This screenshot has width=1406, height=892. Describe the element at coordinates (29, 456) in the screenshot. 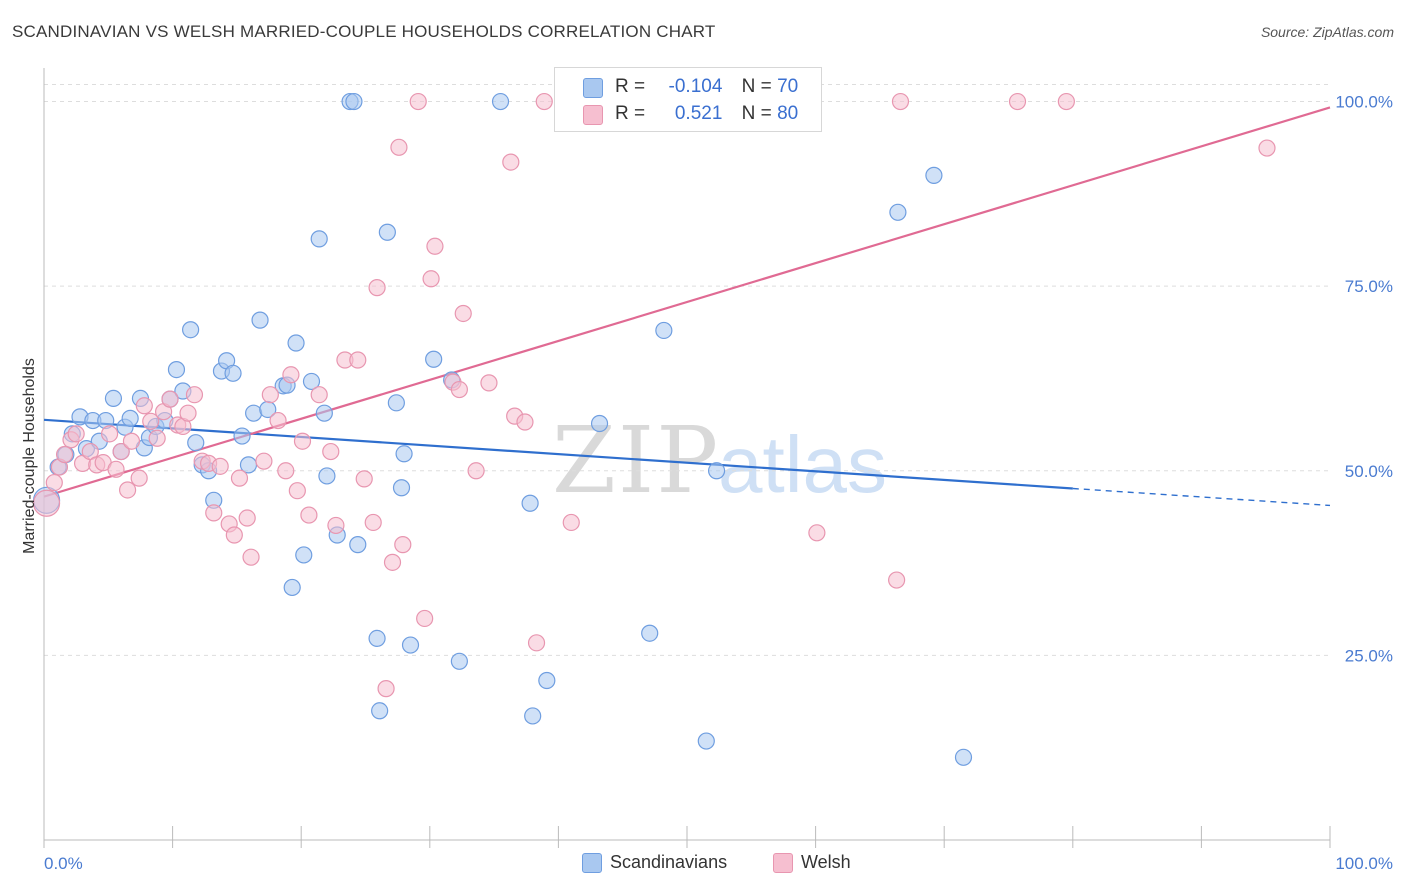

I see `y-axis-label: Married-couple Households` at that location.